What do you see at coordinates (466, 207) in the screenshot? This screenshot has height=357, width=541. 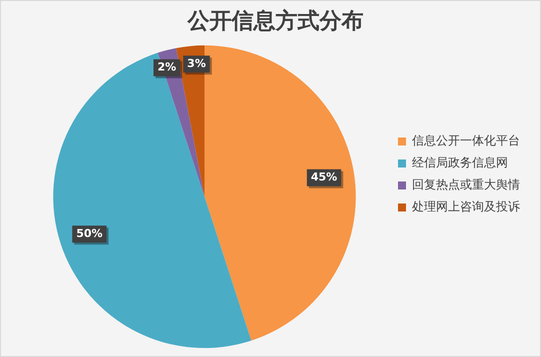 I see `legend-label: 处理网上咨询及投诉` at bounding box center [466, 207].